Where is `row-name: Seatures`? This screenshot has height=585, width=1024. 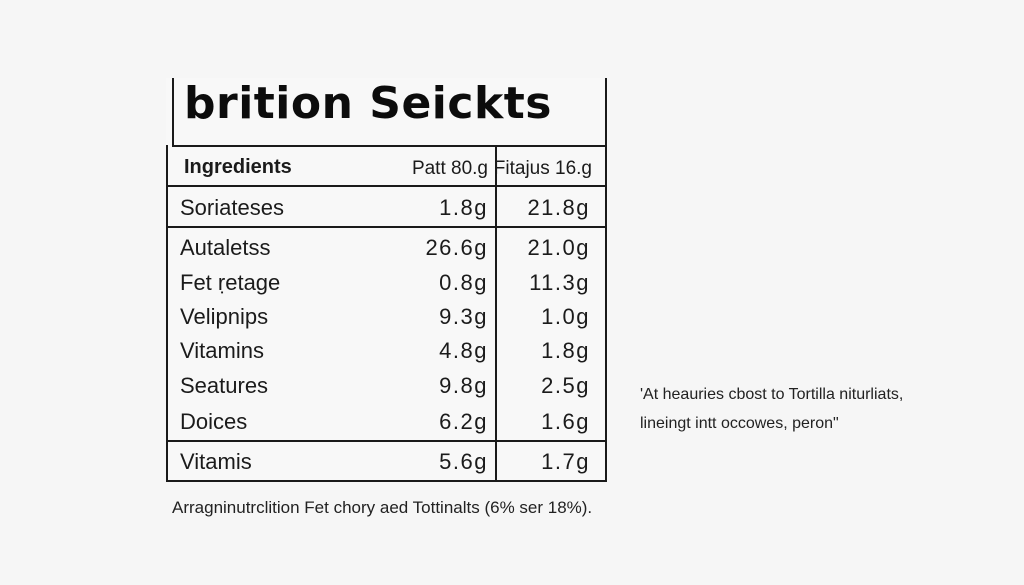 row-name: Seatures is located at coordinates (224, 385).